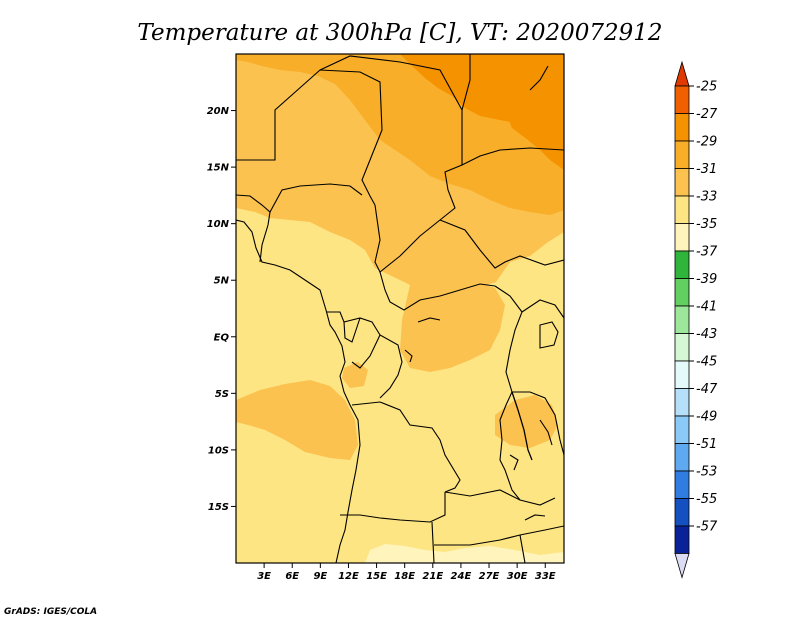  Describe the element at coordinates (682, 73) in the screenshot. I see `colorbar-top-arrow` at that location.